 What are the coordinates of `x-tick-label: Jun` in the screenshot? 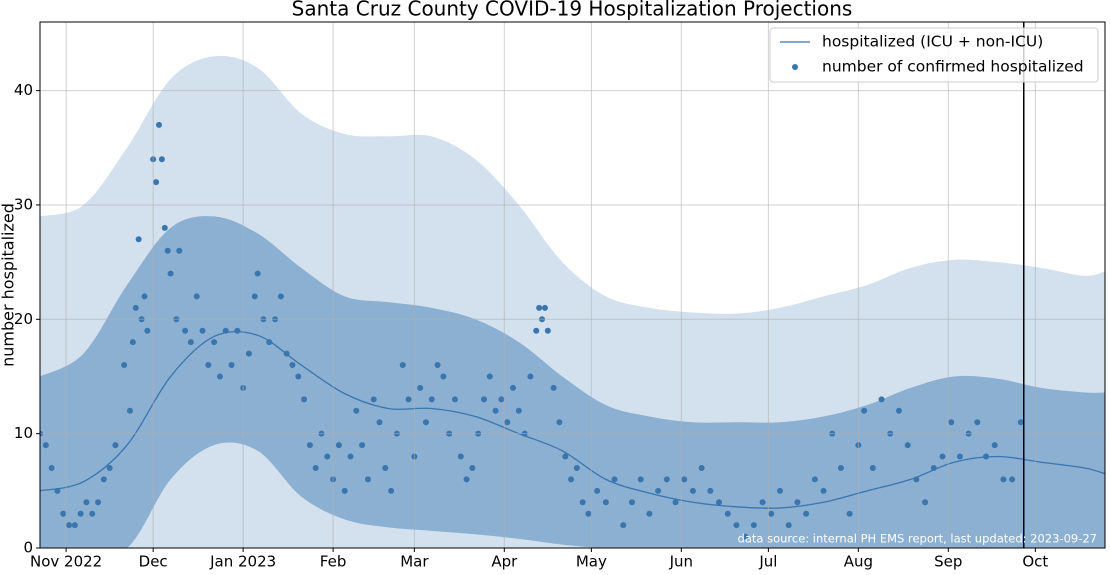 It's located at (681, 562).